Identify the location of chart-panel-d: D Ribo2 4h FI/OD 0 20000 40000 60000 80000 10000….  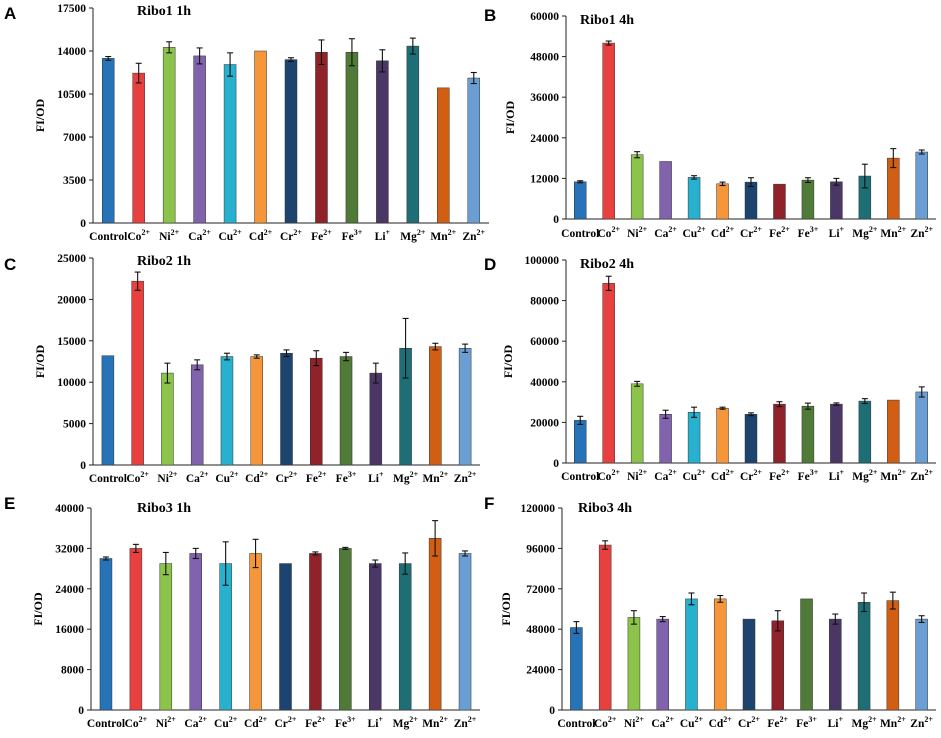
(710, 369).